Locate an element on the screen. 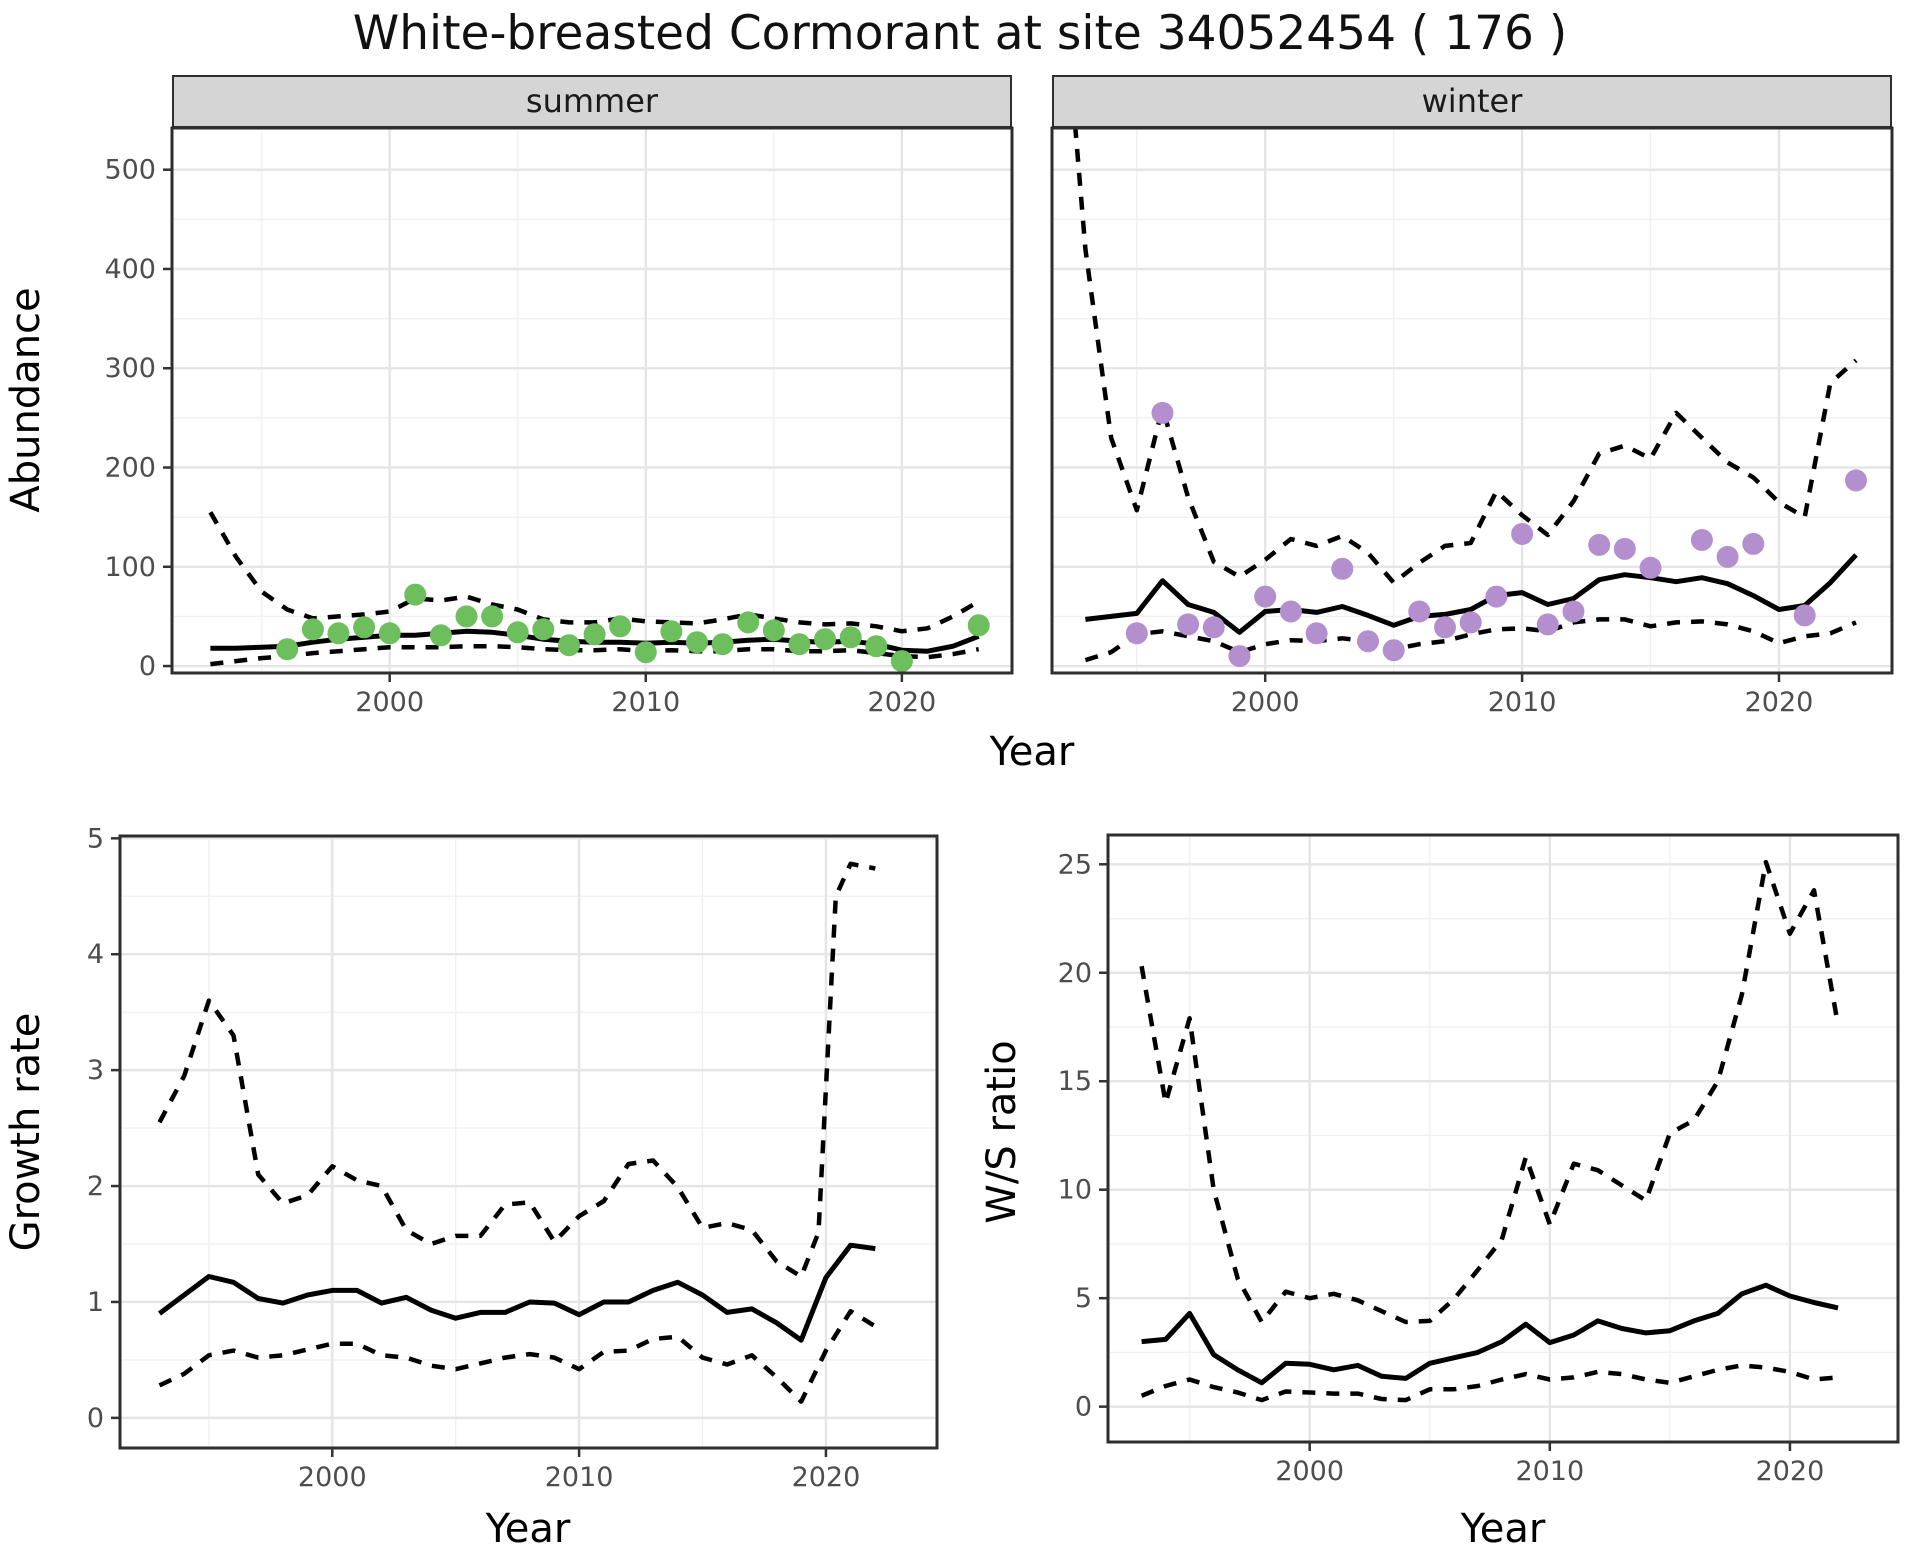  y-axis-title-abundance: Abundance is located at coordinates (26, 400).